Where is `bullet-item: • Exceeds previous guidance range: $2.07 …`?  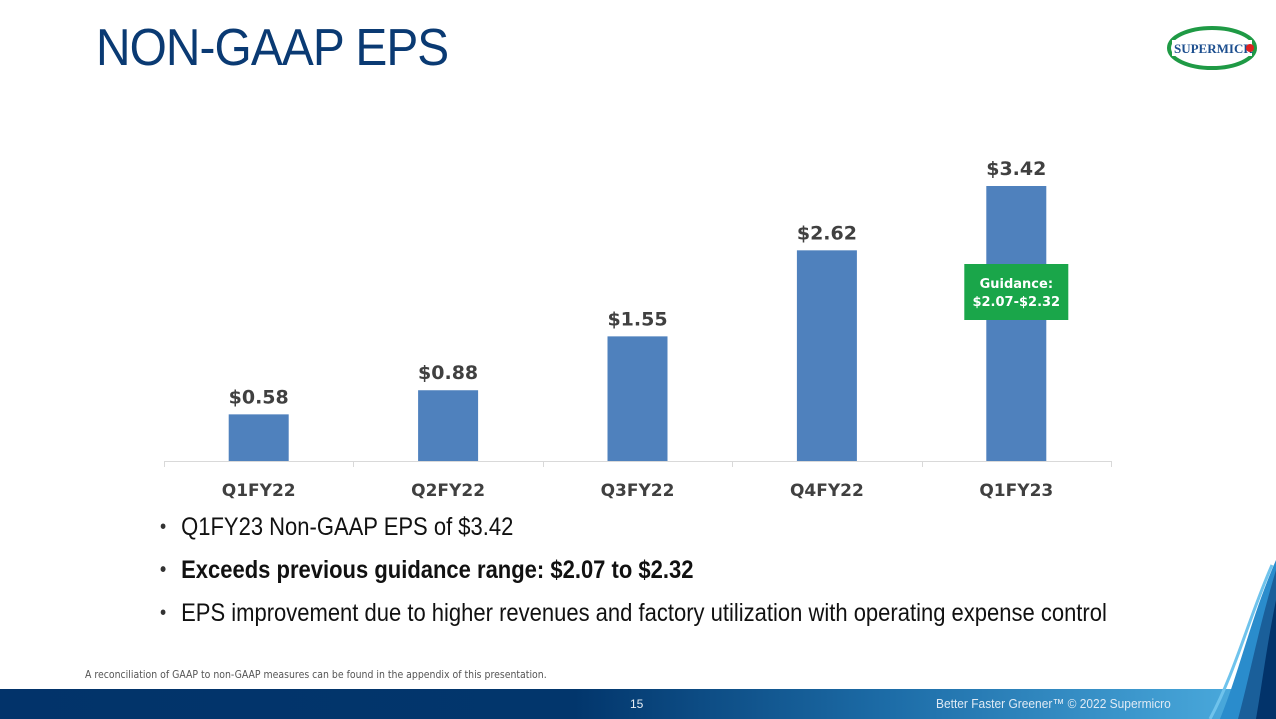 bullet-item: • Exceeds previous guidance range: $2.07 … is located at coordinates (633, 576).